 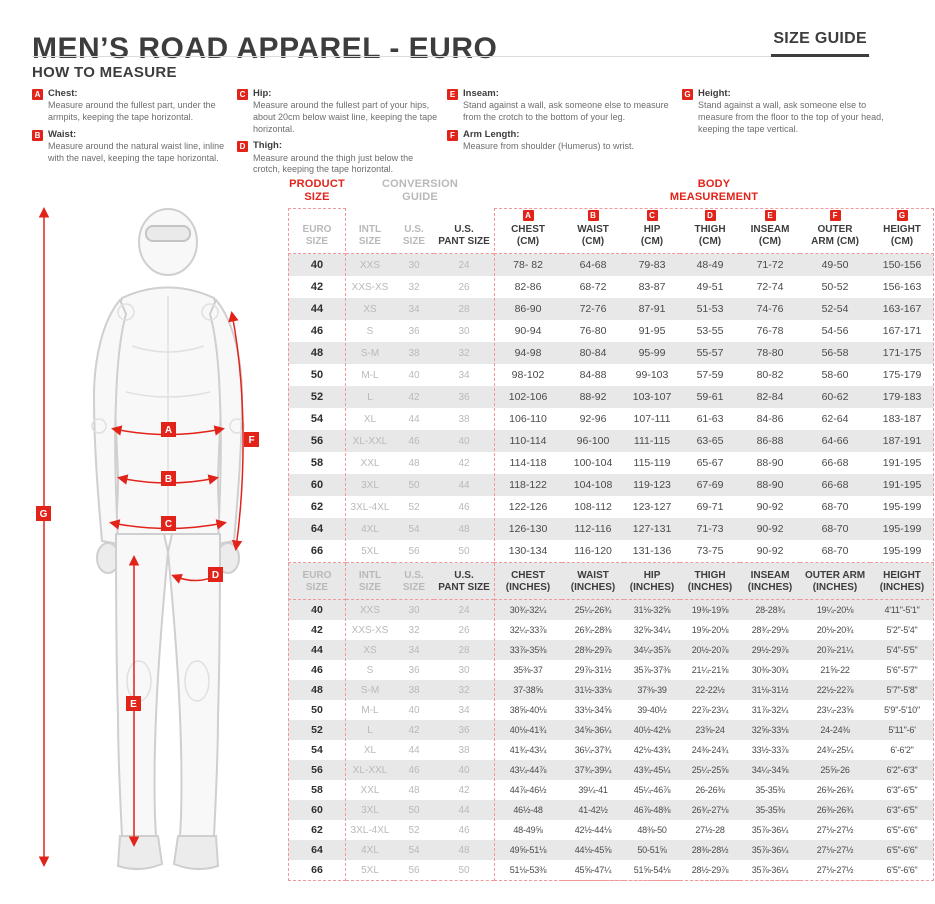 I want to click on cell-outer-arm: 25⅝-26, so click(x=835, y=770).